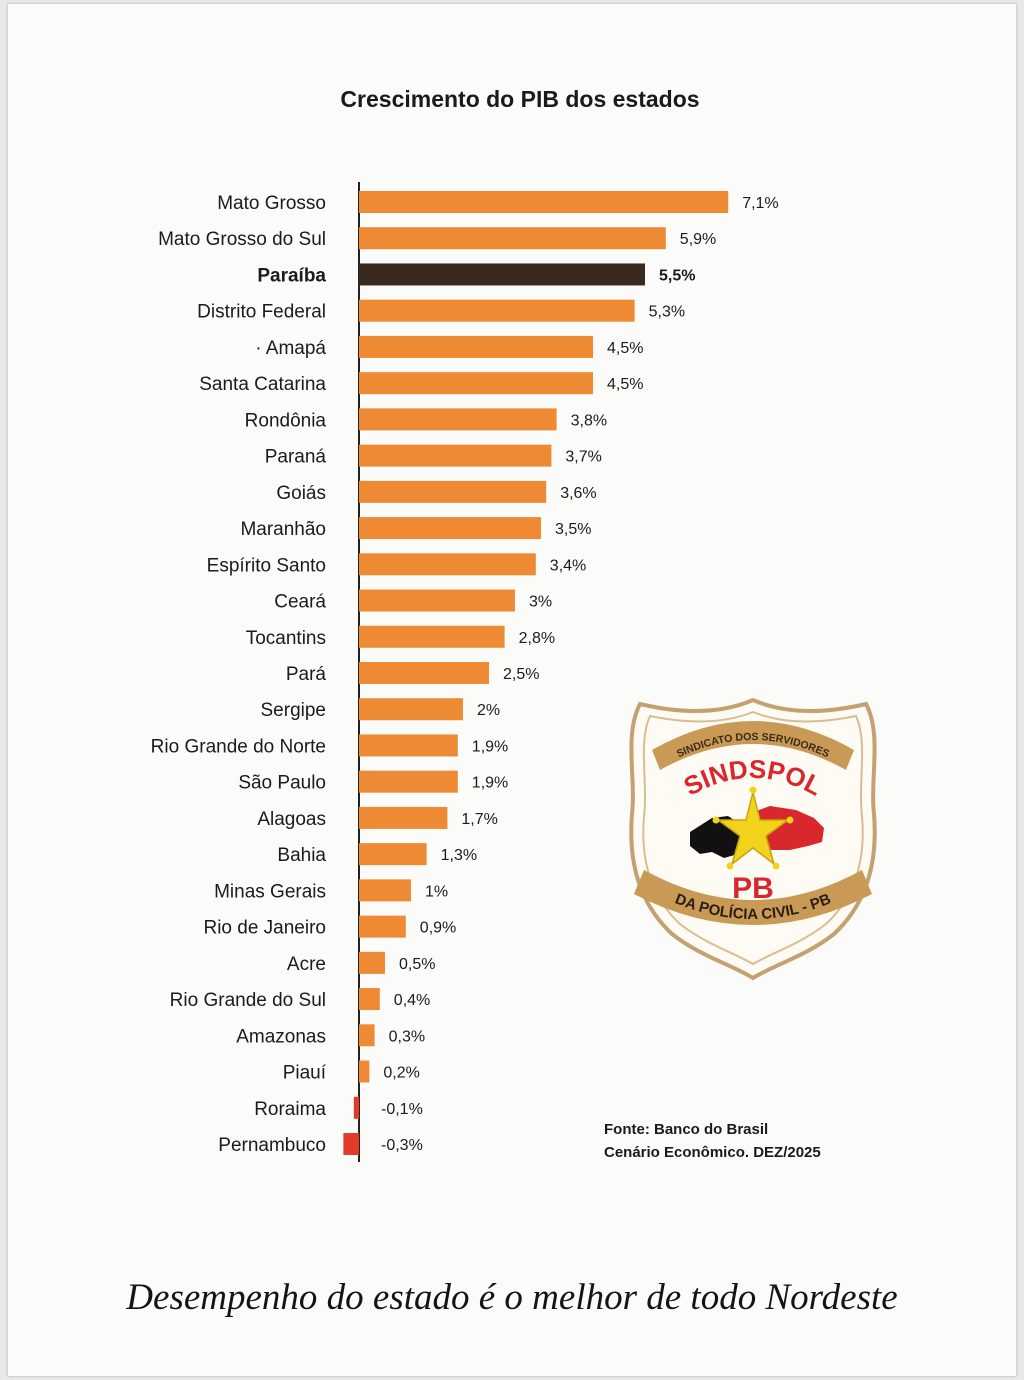 The height and width of the screenshot is (1380, 1024). What do you see at coordinates (296, 457) in the screenshot?
I see `category-label-7: Paraná` at bounding box center [296, 457].